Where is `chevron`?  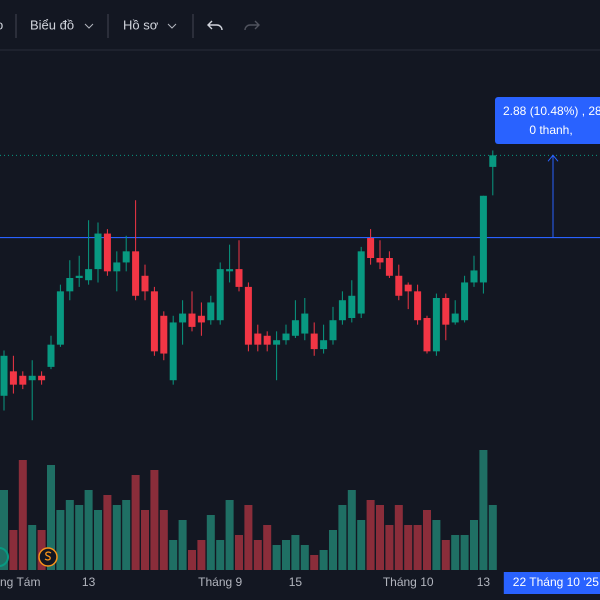
chevron is located at coordinates (89, 26).